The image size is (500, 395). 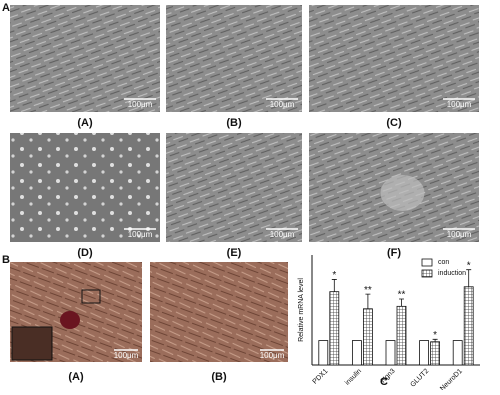 What do you see at coordinates (234, 253) in the screenshot?
I see `image-label: (E)` at bounding box center [234, 253].